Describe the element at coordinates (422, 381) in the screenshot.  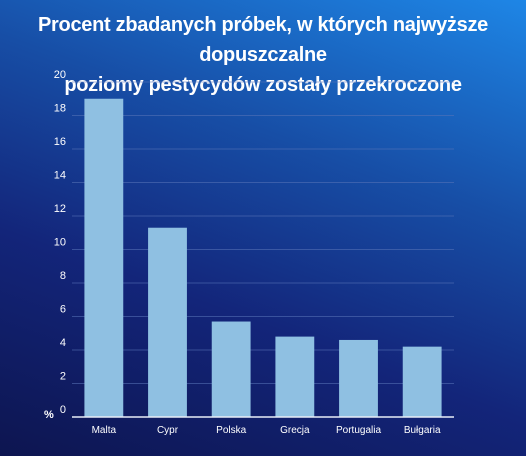
I see `bar-bułgaria` at that location.